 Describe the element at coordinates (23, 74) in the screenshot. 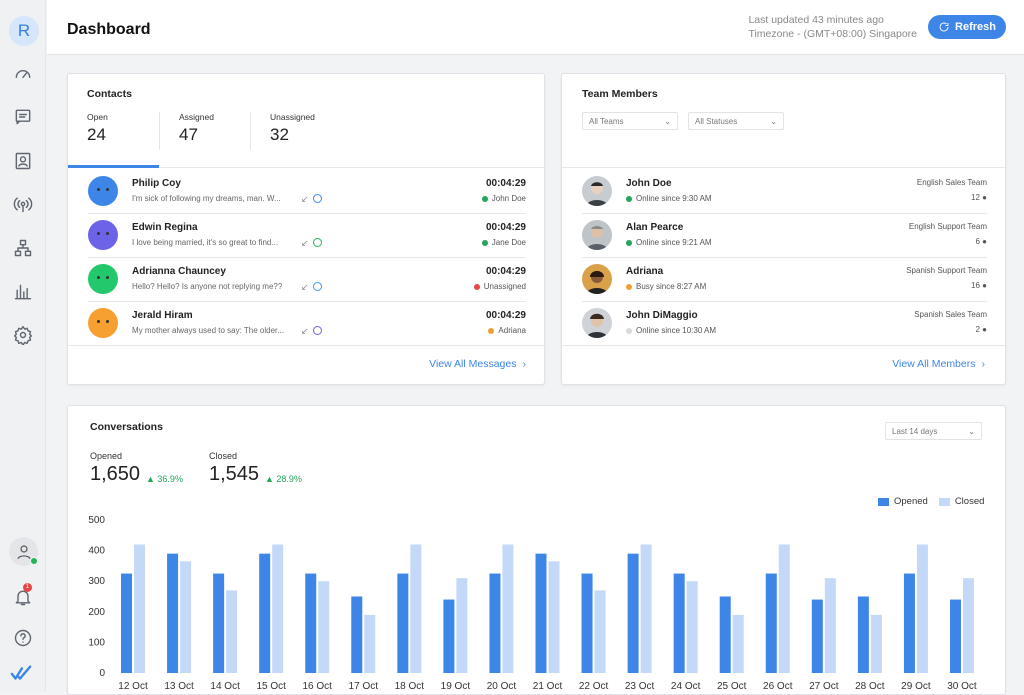

I see `speedometer-icon` at that location.